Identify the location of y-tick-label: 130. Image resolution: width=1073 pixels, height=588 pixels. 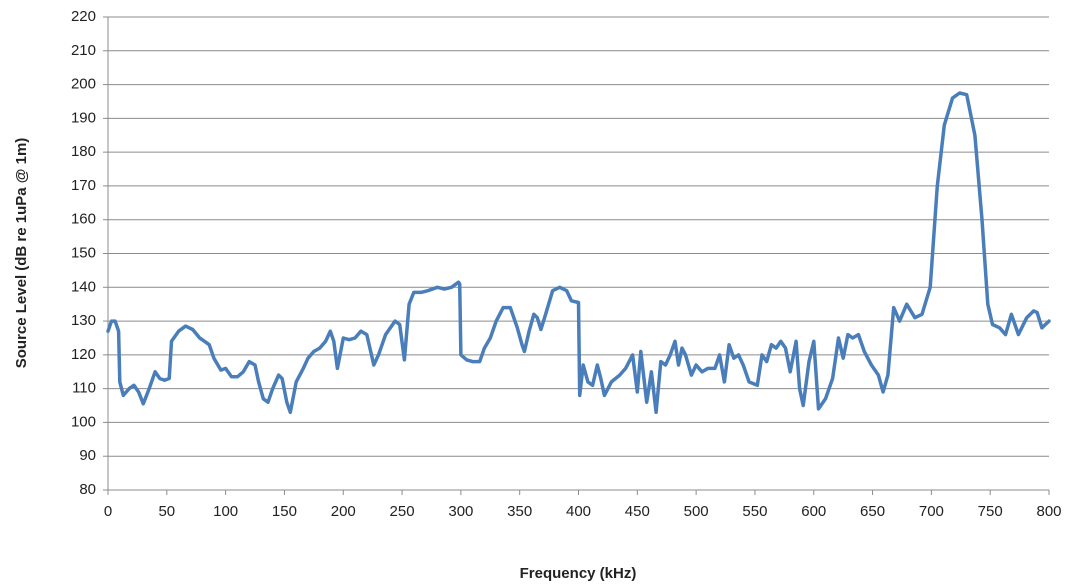
(83, 320).